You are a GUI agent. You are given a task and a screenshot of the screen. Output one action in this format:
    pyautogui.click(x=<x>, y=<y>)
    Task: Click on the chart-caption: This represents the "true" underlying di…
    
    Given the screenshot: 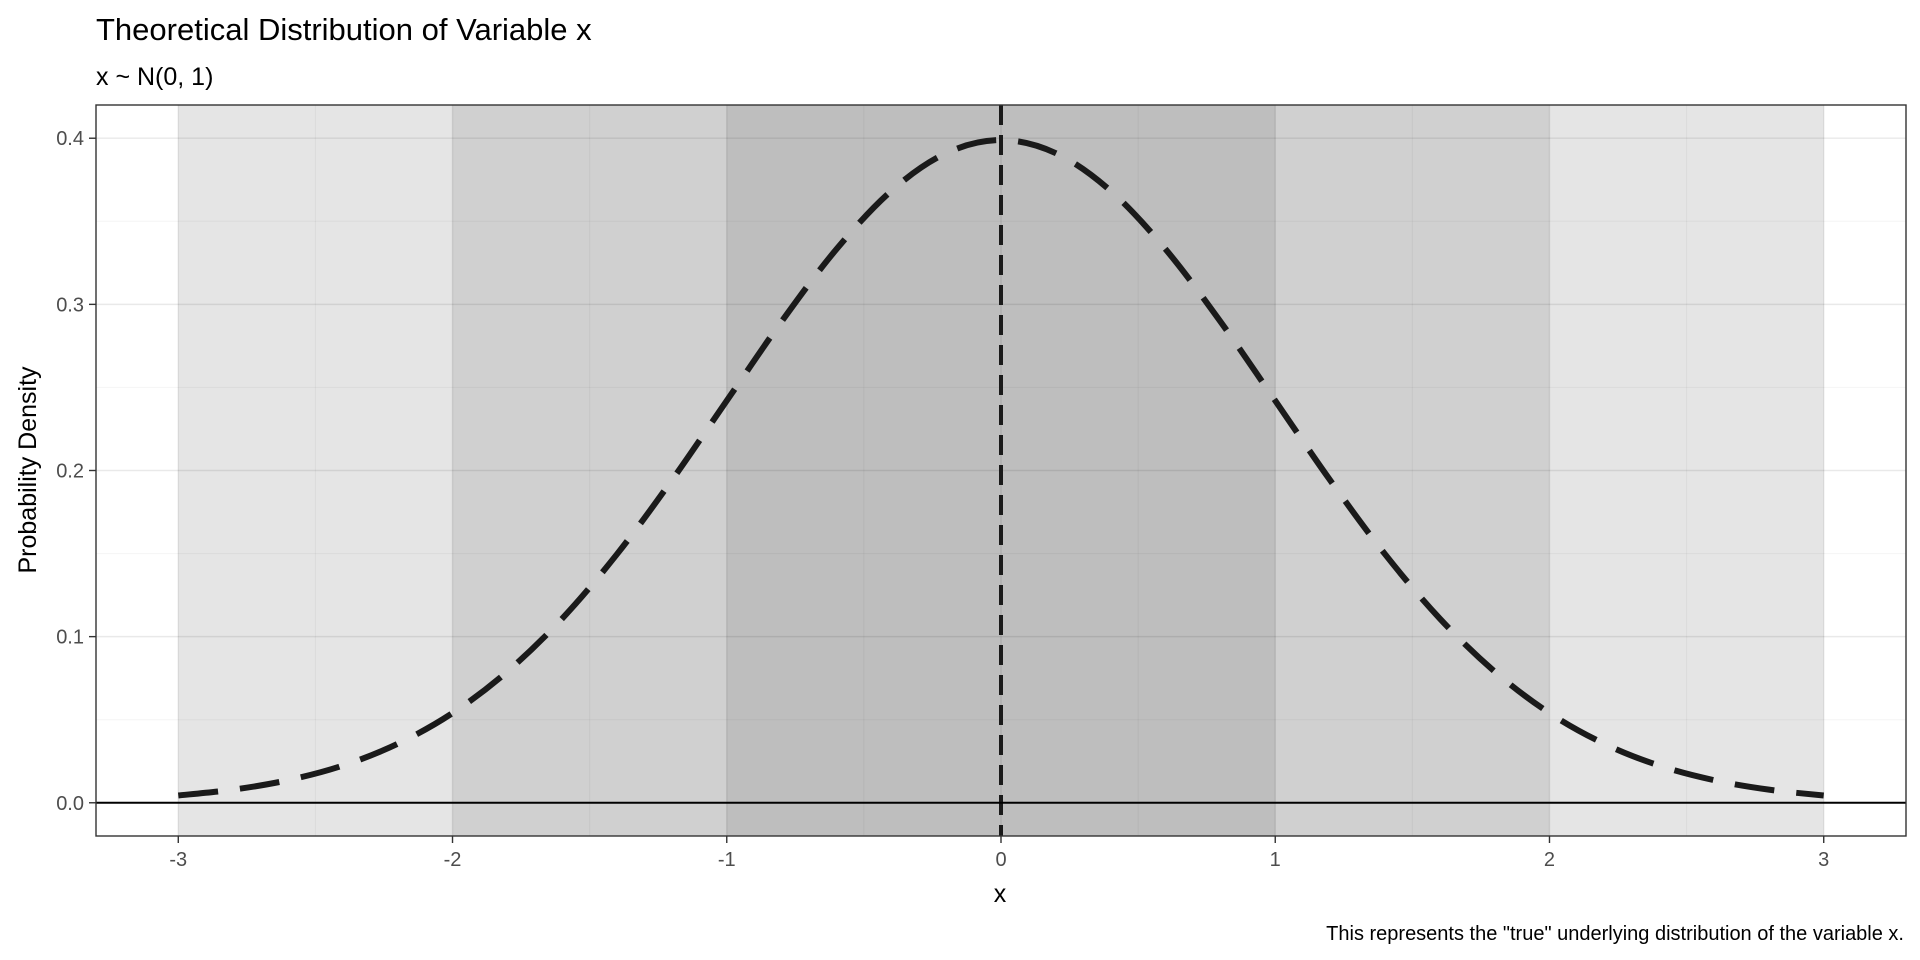 What is the action you would take?
    pyautogui.click(x=1615, y=934)
    